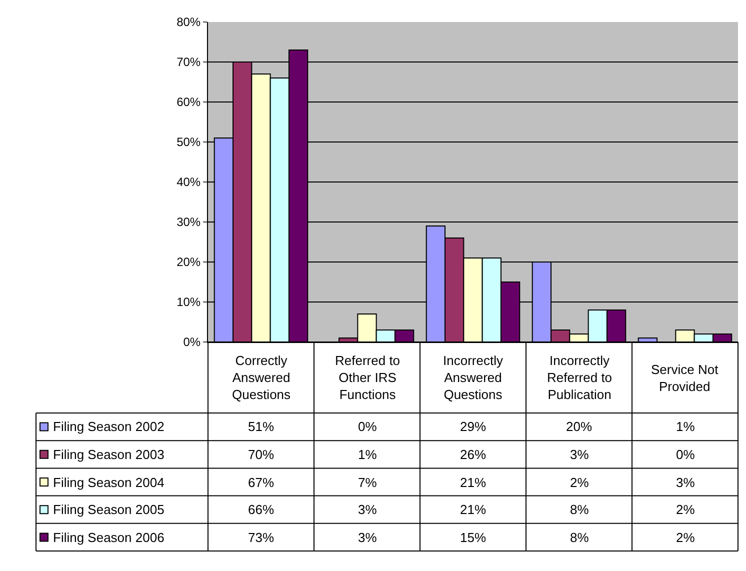  I want to click on y-tick-label: 60%, so click(188, 102).